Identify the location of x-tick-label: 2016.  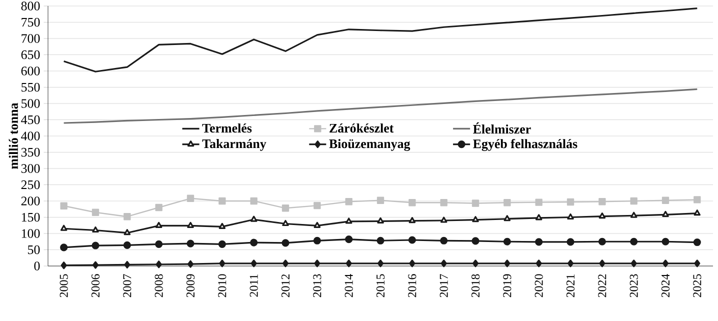
(412, 286).